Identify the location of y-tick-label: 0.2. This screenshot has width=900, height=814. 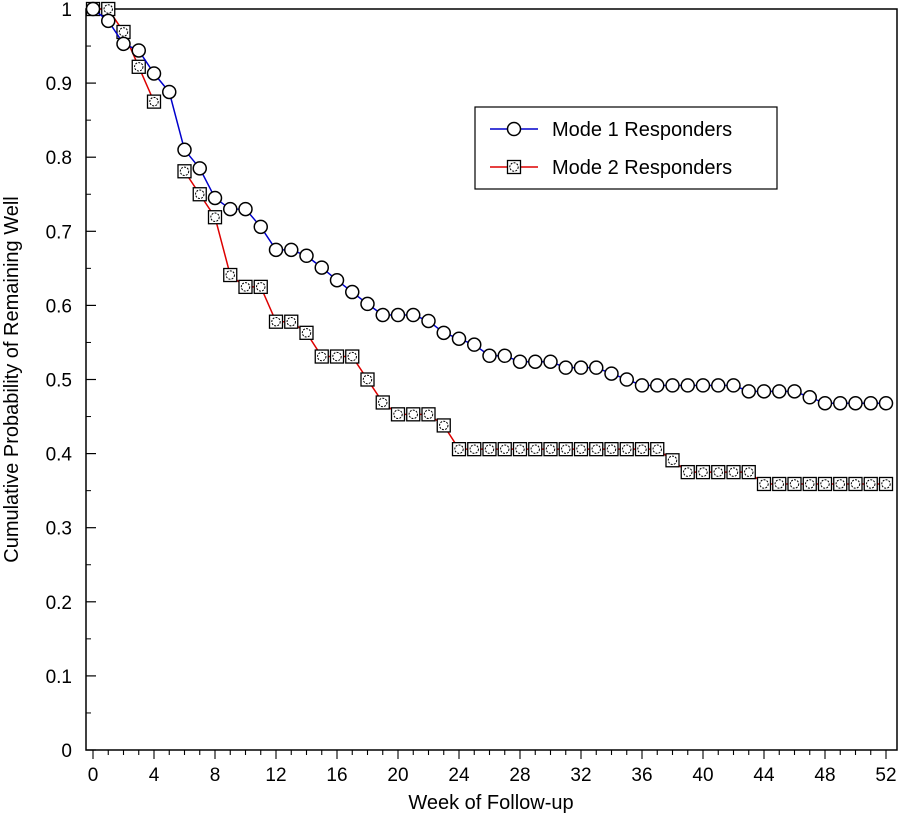
(59, 603).